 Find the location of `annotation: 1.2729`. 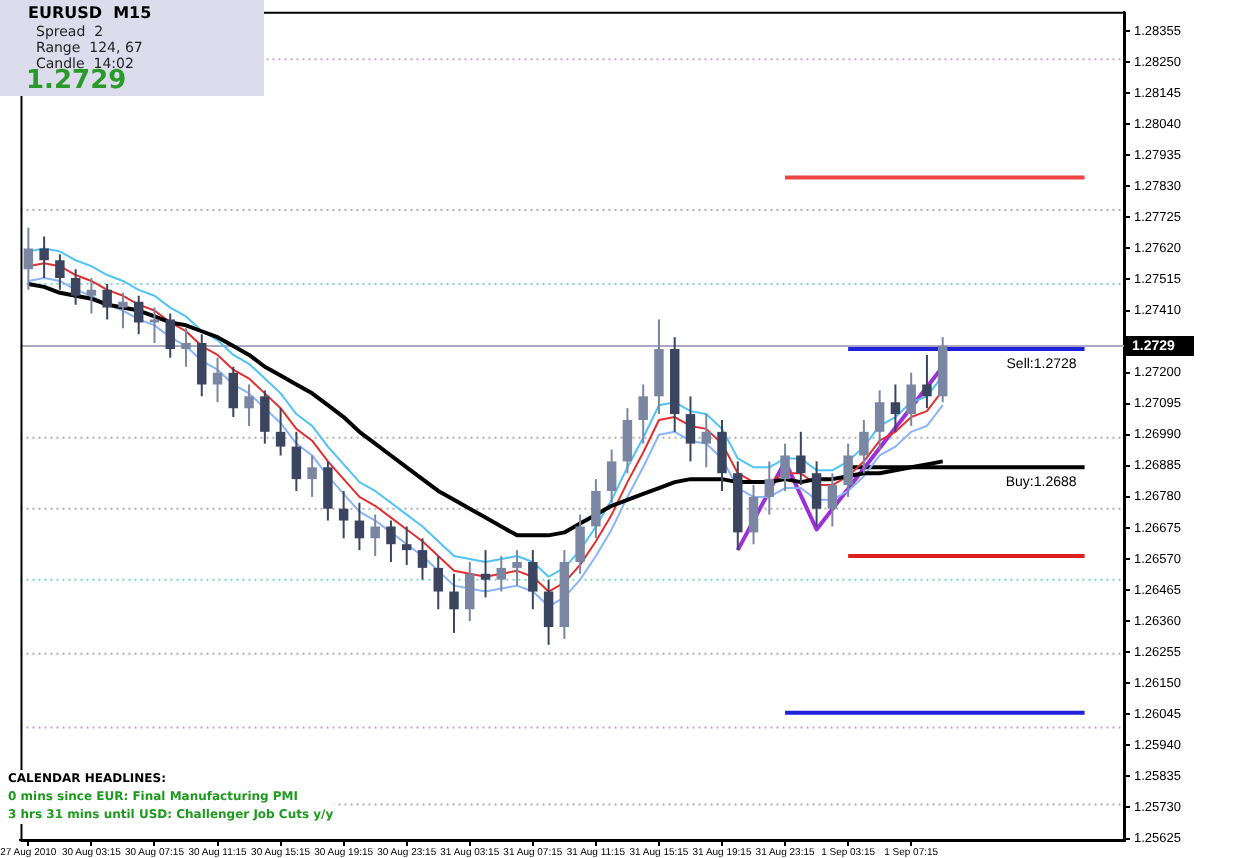

annotation: 1.2729 is located at coordinates (76, 81).